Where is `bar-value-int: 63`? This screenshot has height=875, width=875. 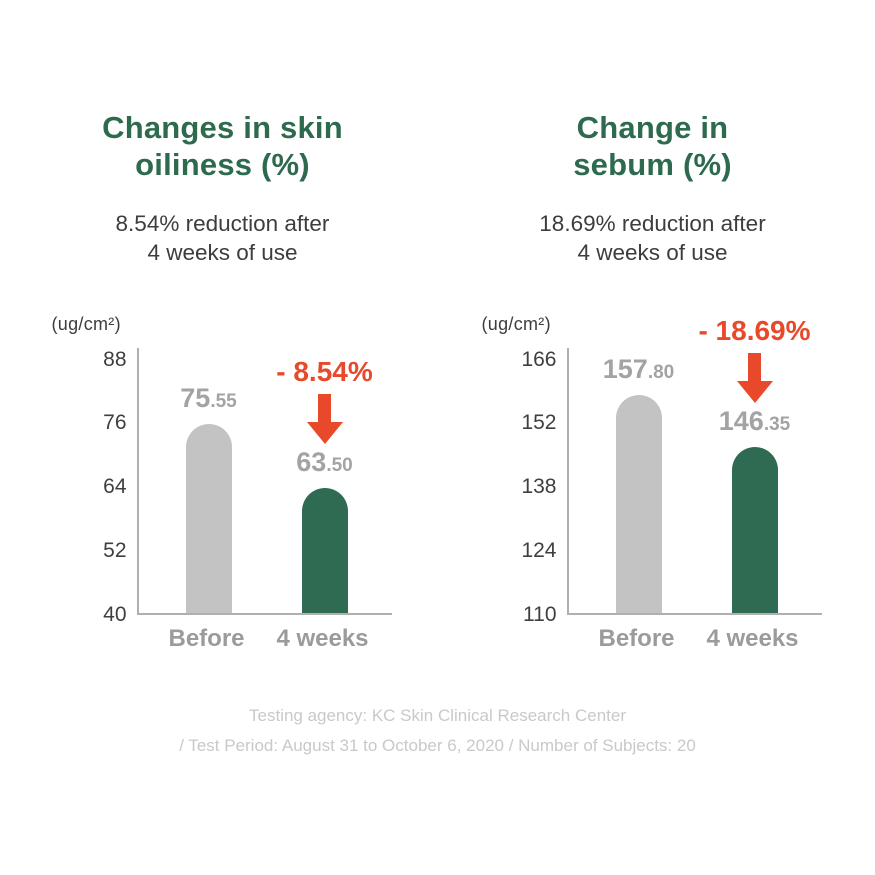
bar-value-int: 63 is located at coordinates (311, 461).